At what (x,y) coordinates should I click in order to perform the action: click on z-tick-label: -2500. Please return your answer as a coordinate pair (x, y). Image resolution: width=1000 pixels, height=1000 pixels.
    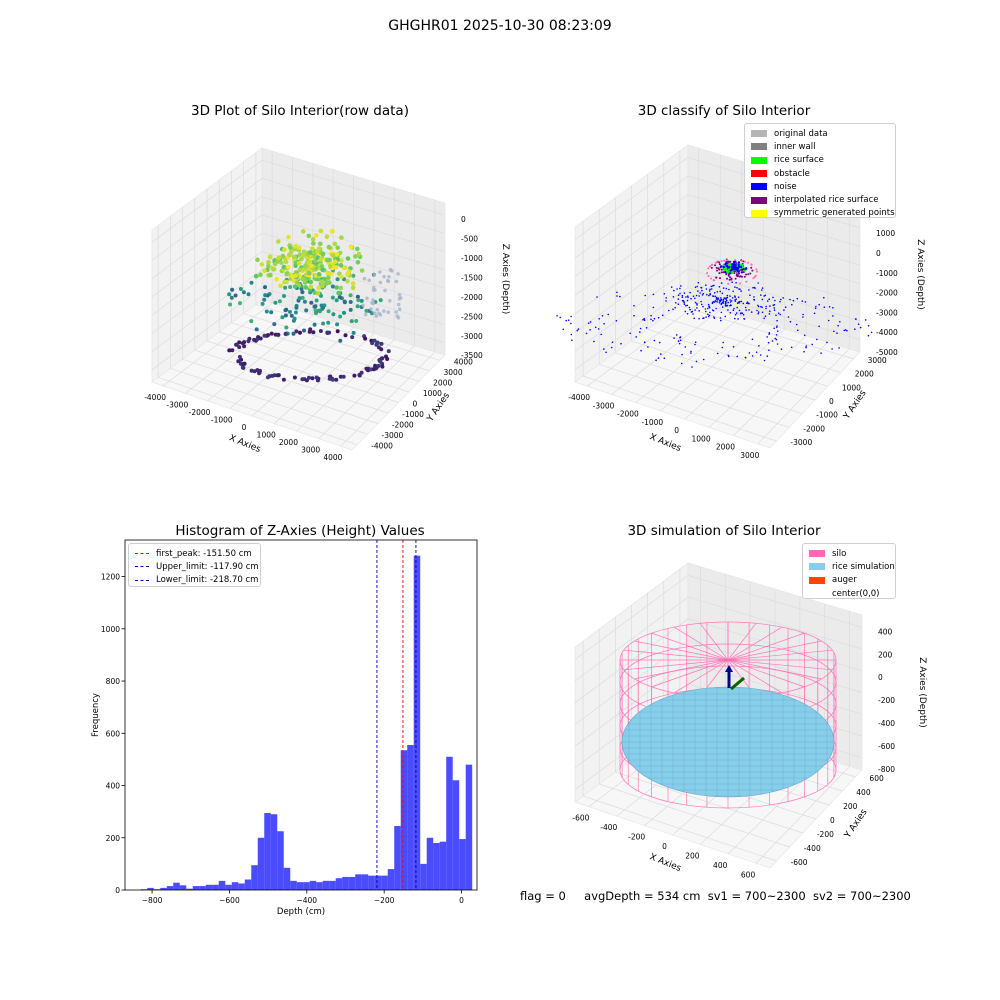
    Looking at the image, I should click on (472, 316).